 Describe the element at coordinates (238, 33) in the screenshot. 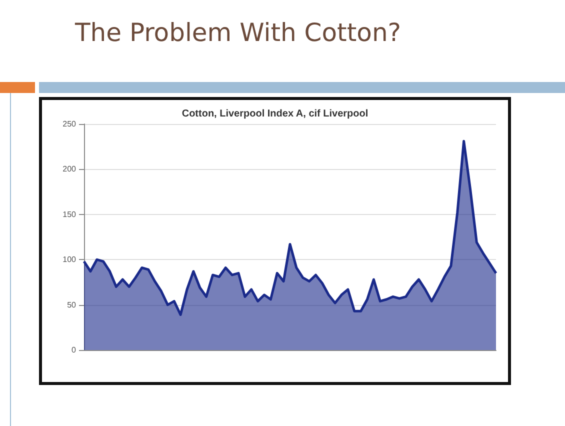

I see `chart-title: The Problem With Cotton?` at that location.